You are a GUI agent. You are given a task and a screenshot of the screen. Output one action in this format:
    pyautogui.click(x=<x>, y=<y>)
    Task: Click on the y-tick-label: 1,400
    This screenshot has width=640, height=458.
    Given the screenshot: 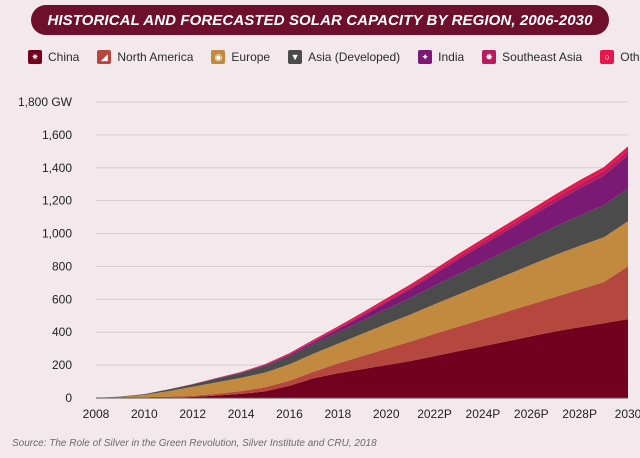 What is the action you would take?
    pyautogui.click(x=57, y=168)
    